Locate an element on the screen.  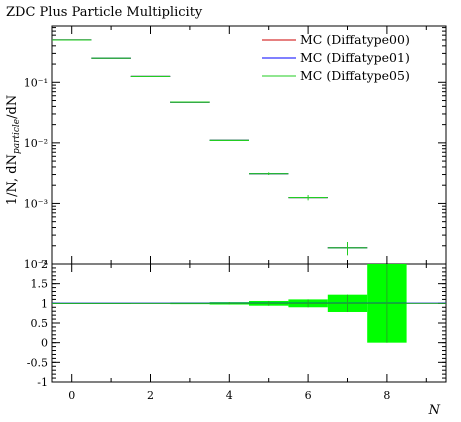
y-axis-label: 1/N, dNparticle/dN is located at coordinates (13, 150).